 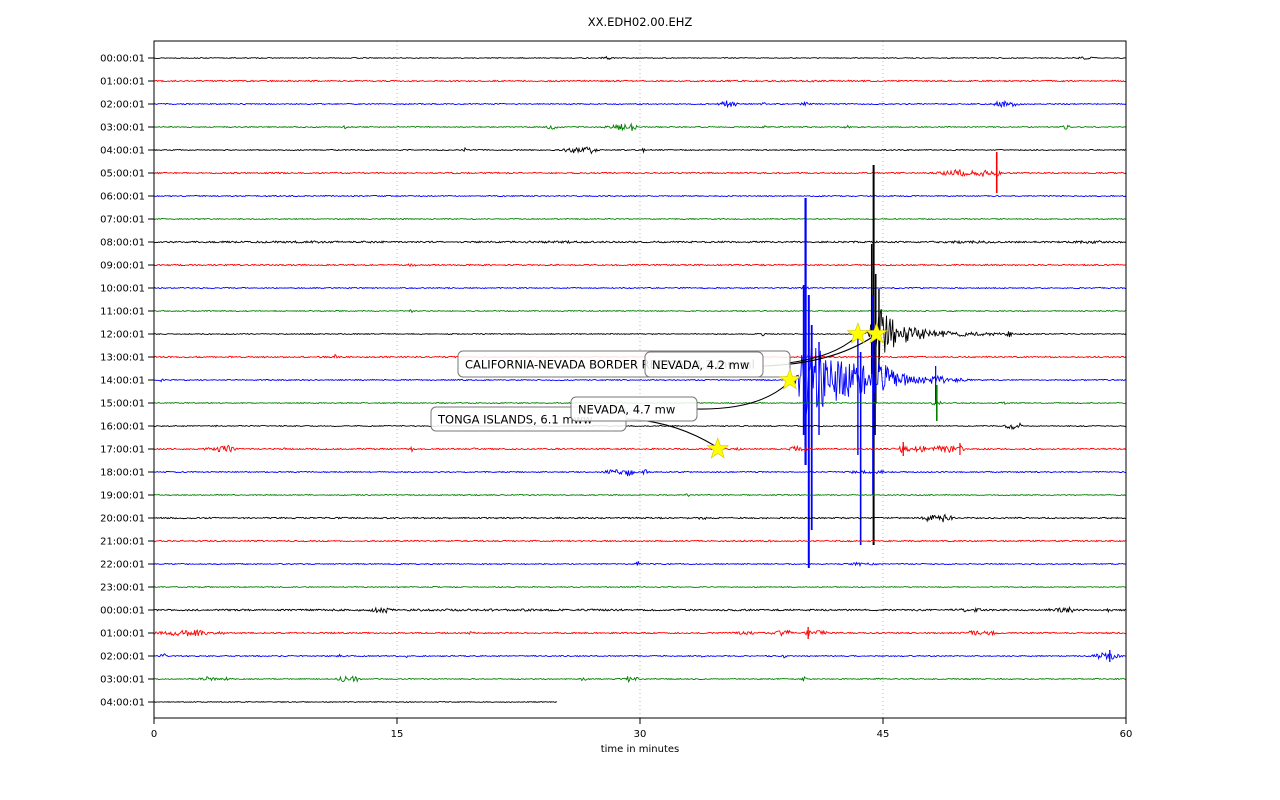 What do you see at coordinates (122, 404) in the screenshot?
I see `y-tick-label: 15:00:01` at bounding box center [122, 404].